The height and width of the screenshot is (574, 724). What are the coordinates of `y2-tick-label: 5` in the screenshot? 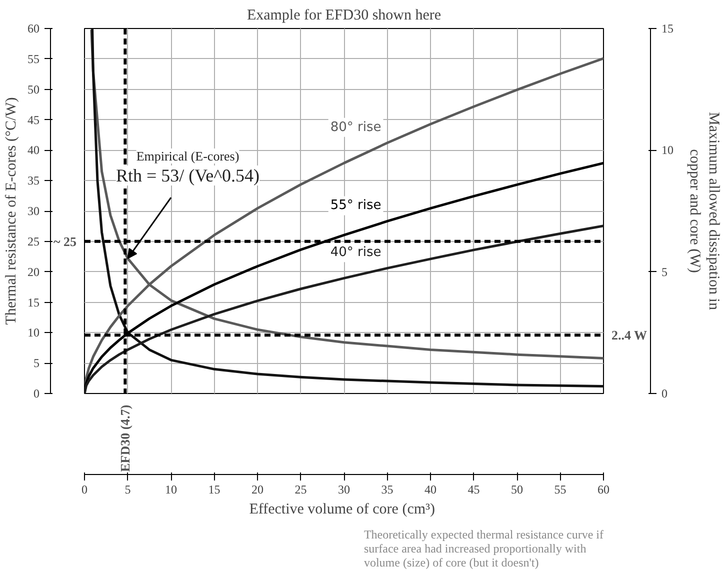 It's located at (665, 271).